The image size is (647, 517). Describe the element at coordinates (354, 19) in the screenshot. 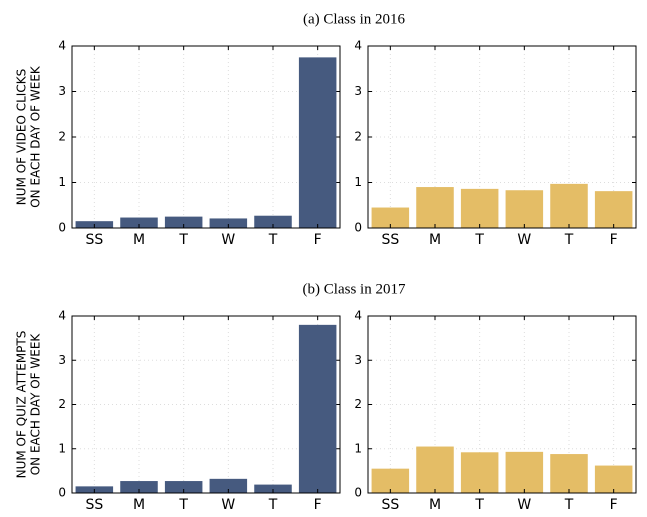

I see `panel-title: (a) Class in 2016` at that location.